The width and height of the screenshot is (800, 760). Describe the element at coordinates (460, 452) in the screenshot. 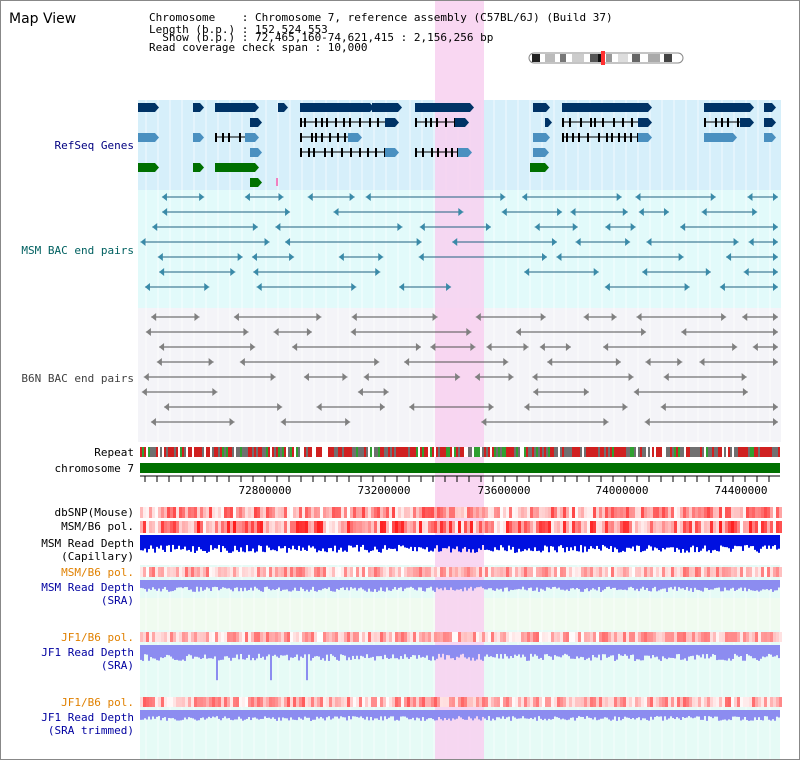

I see `repeat-track` at that location.